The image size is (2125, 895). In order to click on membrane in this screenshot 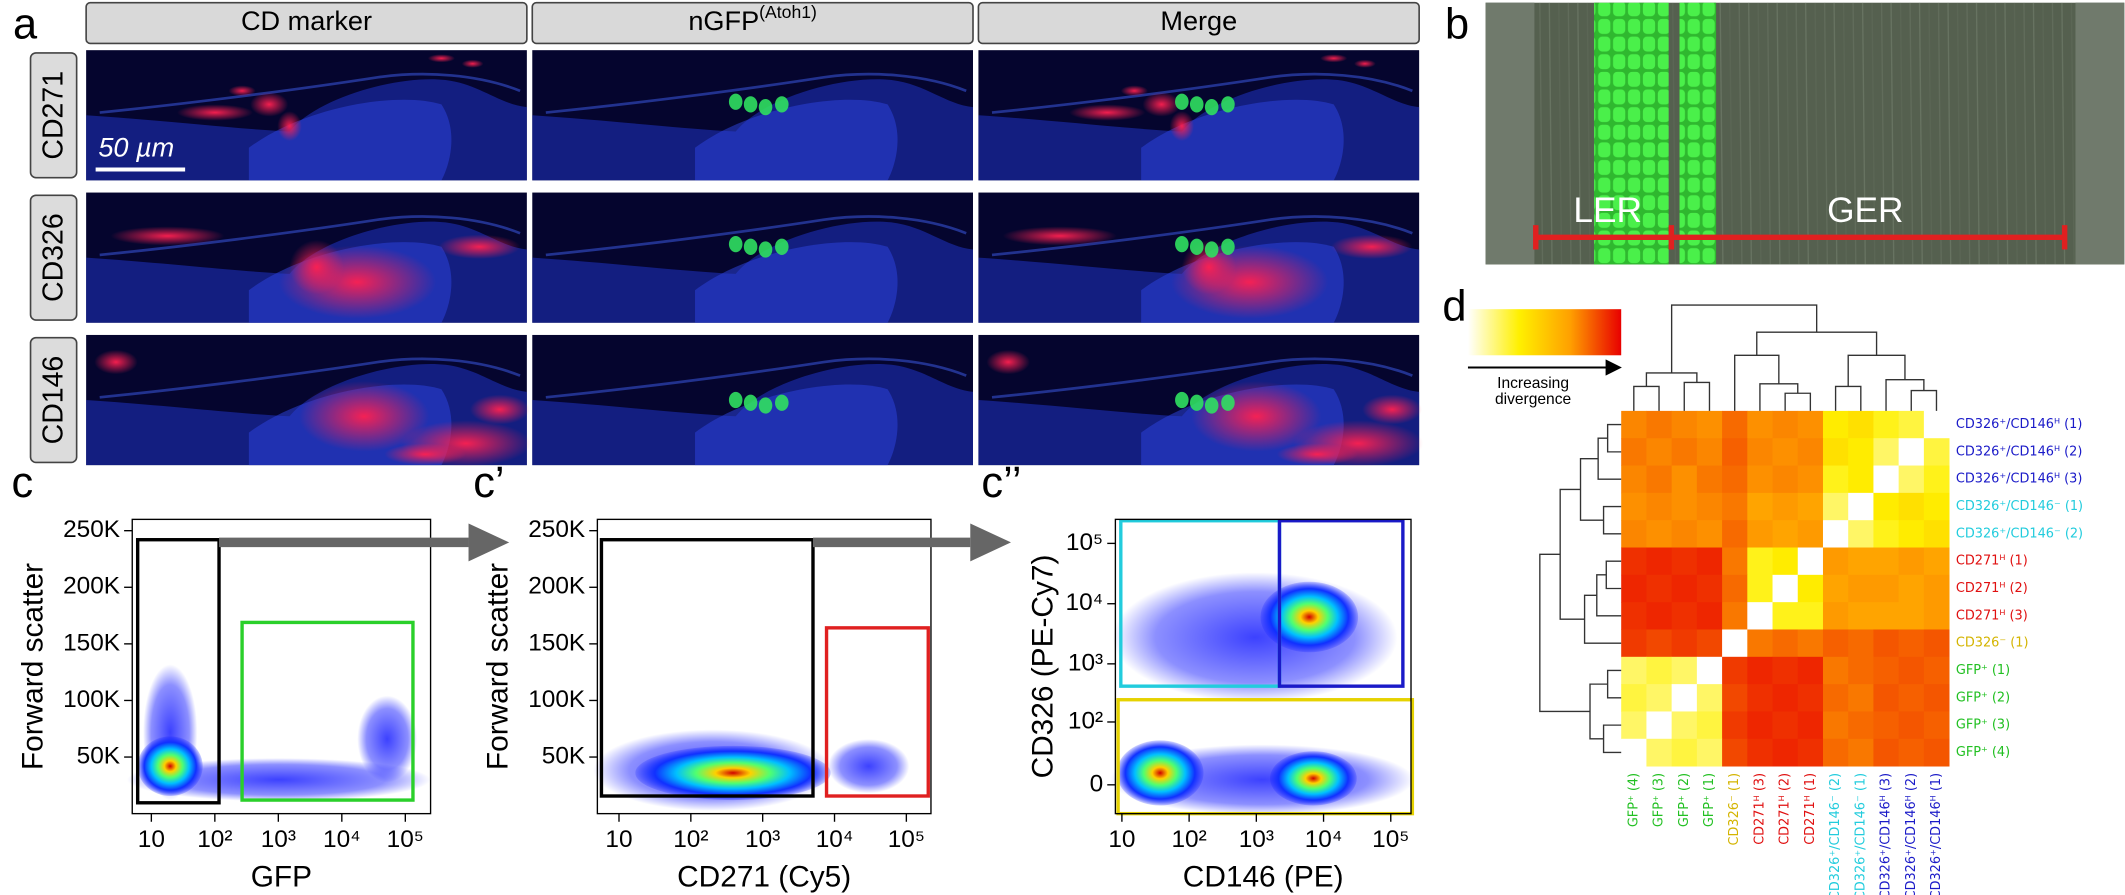, I will do `click(310, 378)`.